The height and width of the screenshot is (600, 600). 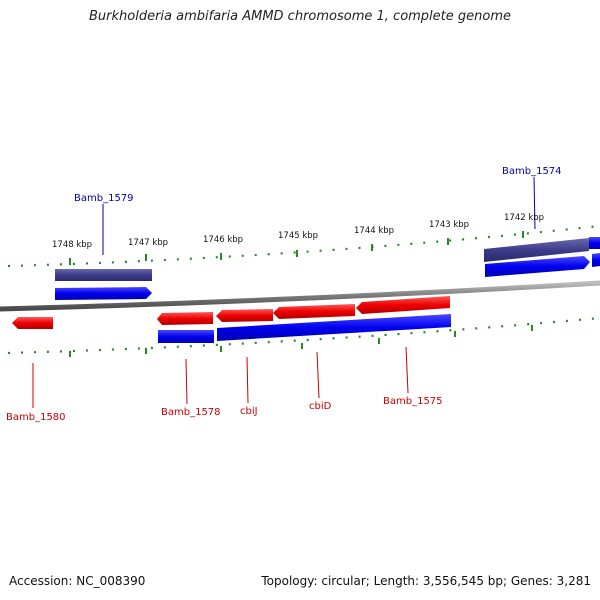 I want to click on gene-cbiJ-feature, so click(x=244, y=315).